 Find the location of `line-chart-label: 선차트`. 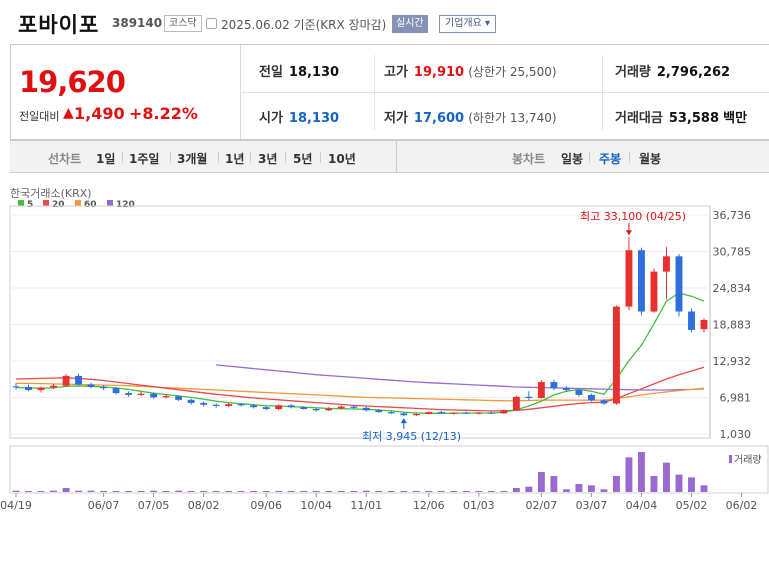

line-chart-label: 선차트 is located at coordinates (65, 159).